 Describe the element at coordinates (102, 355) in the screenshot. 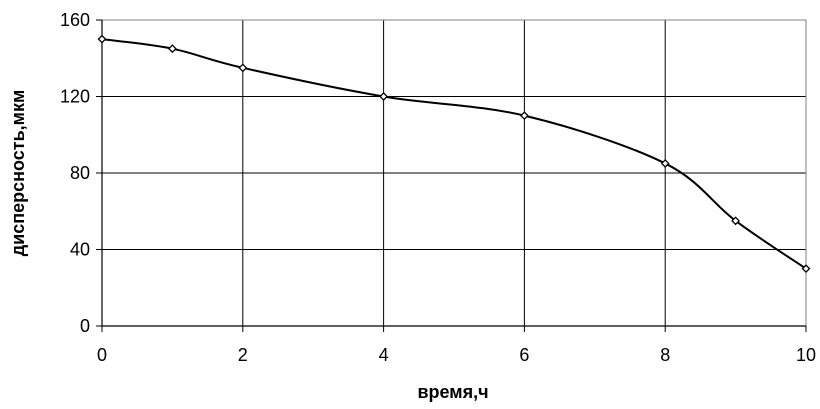

I see `x-tick-label: 0` at that location.